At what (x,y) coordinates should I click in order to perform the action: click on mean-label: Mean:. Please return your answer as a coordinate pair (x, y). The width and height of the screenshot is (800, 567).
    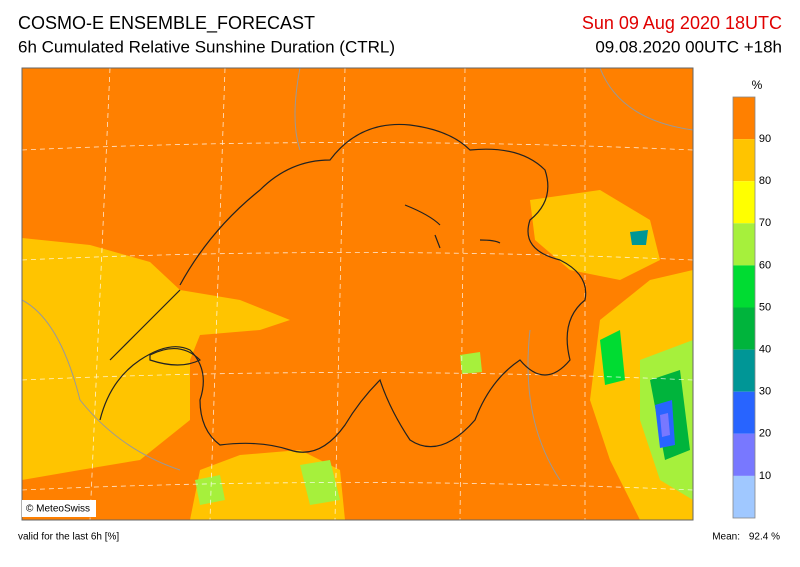
    Looking at the image, I should click on (726, 537).